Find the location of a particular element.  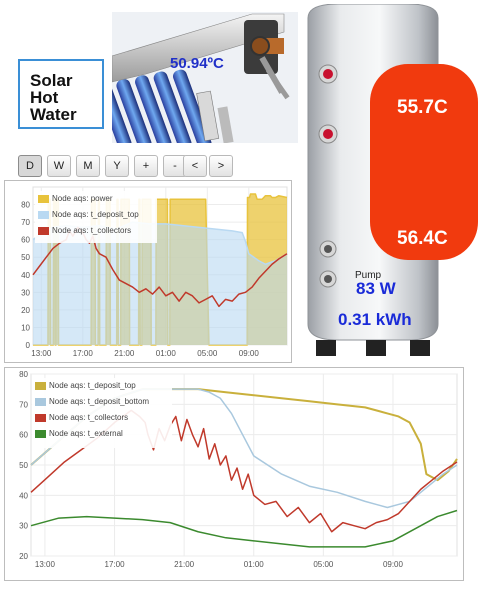

title-line-1: Solar is located at coordinates (61, 75).